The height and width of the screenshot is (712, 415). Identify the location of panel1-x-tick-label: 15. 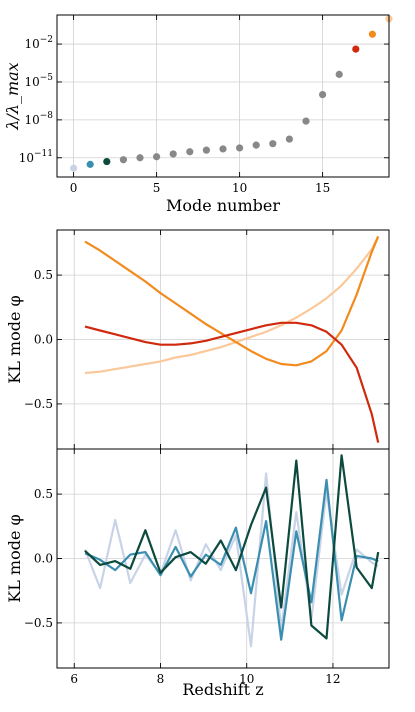
(322, 188).